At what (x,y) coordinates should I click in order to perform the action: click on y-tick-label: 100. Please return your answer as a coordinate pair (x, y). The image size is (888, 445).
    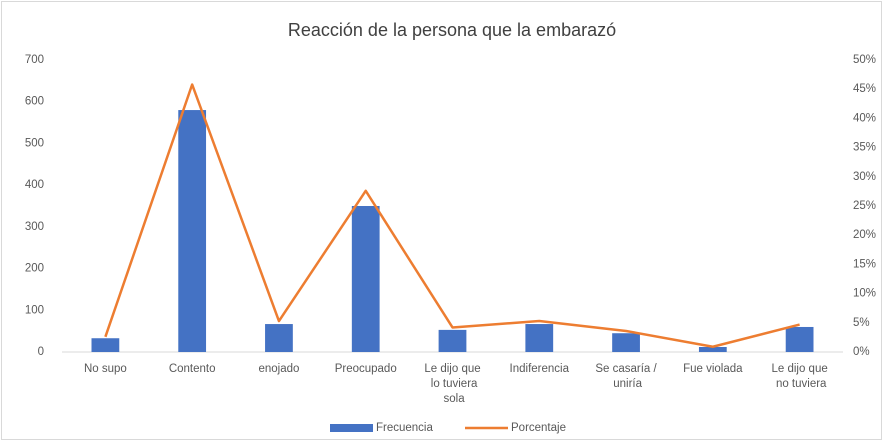
    Looking at the image, I should click on (34, 310).